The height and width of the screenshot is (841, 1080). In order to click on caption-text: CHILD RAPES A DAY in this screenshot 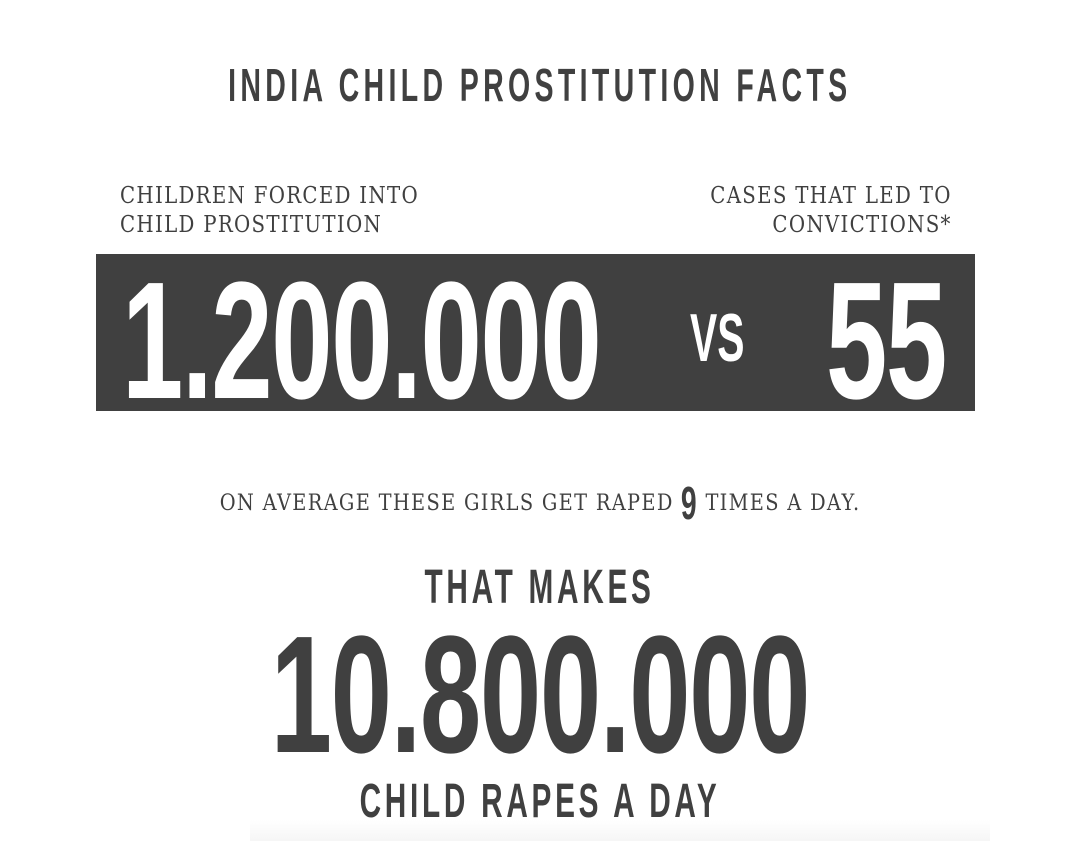, I will do `click(540, 801)`.